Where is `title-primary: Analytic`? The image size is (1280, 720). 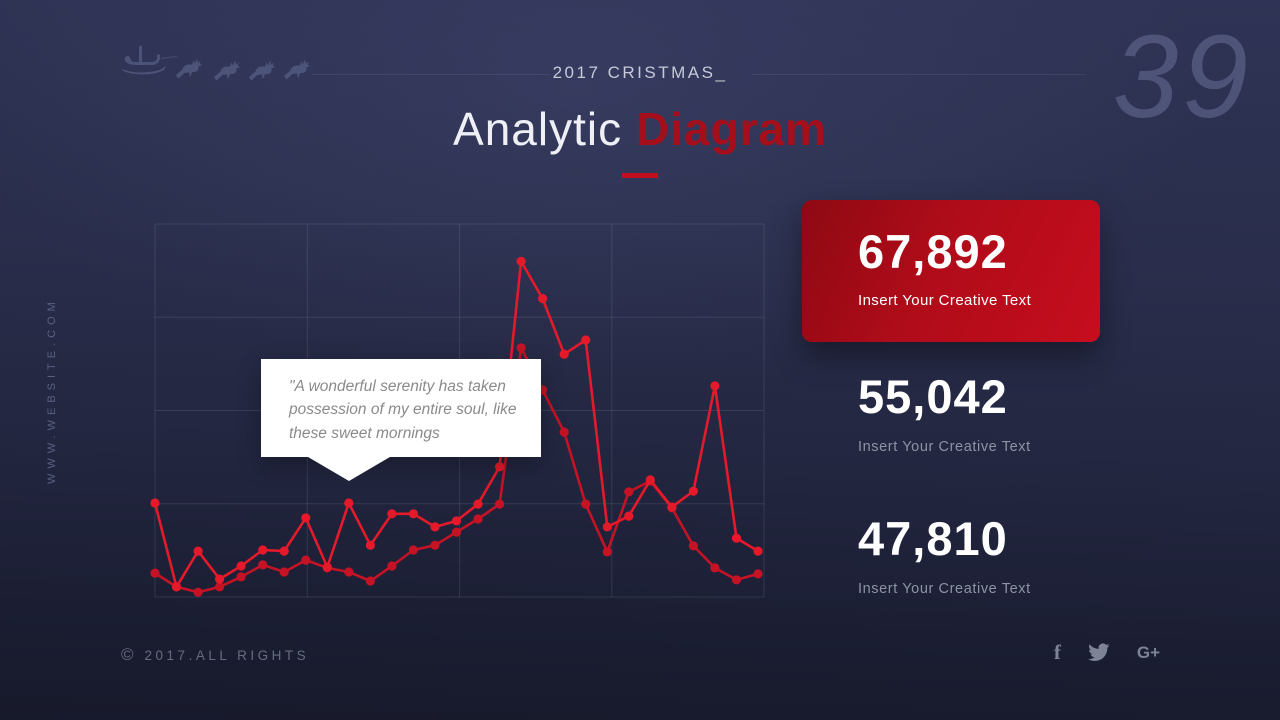
title-primary: Analytic is located at coordinates (544, 129).